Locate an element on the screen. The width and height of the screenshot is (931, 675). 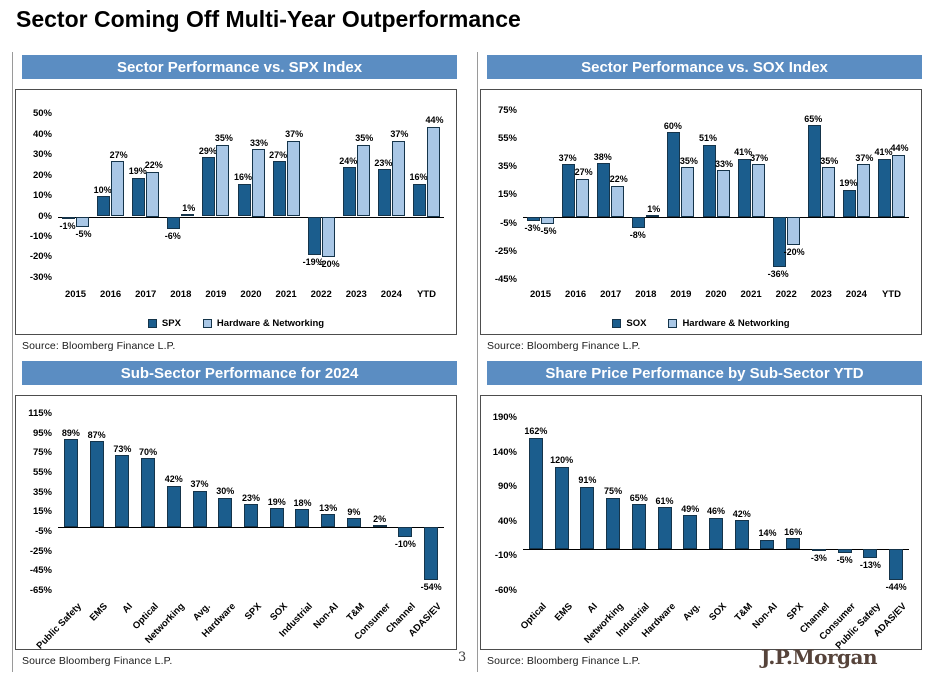
source-note-spx: Source: Bloomberg Finance L.P. is located at coordinates (99, 346).